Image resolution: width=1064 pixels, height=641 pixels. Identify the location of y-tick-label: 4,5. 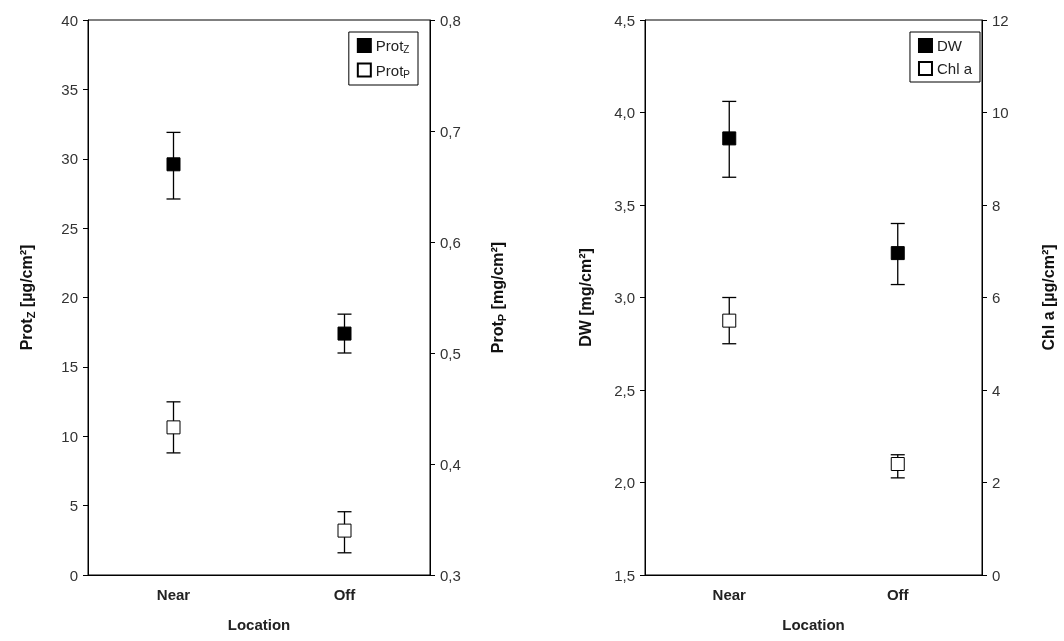
(624, 20).